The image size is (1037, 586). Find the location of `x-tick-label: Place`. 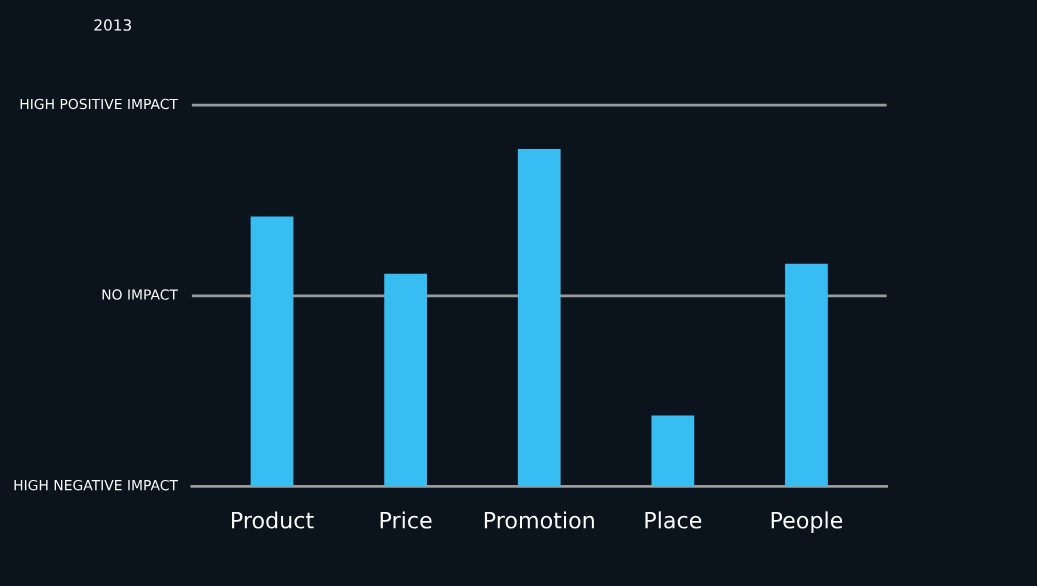

x-tick-label: Place is located at coordinates (673, 520).